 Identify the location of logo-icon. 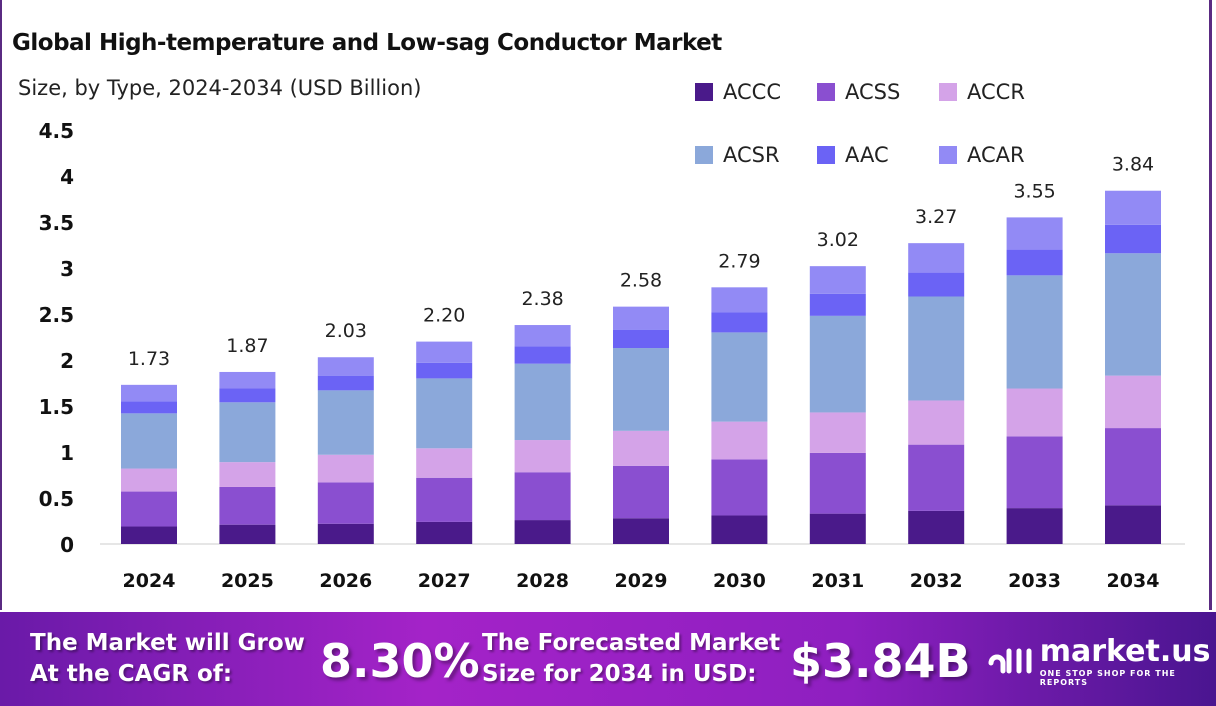
(1010, 660).